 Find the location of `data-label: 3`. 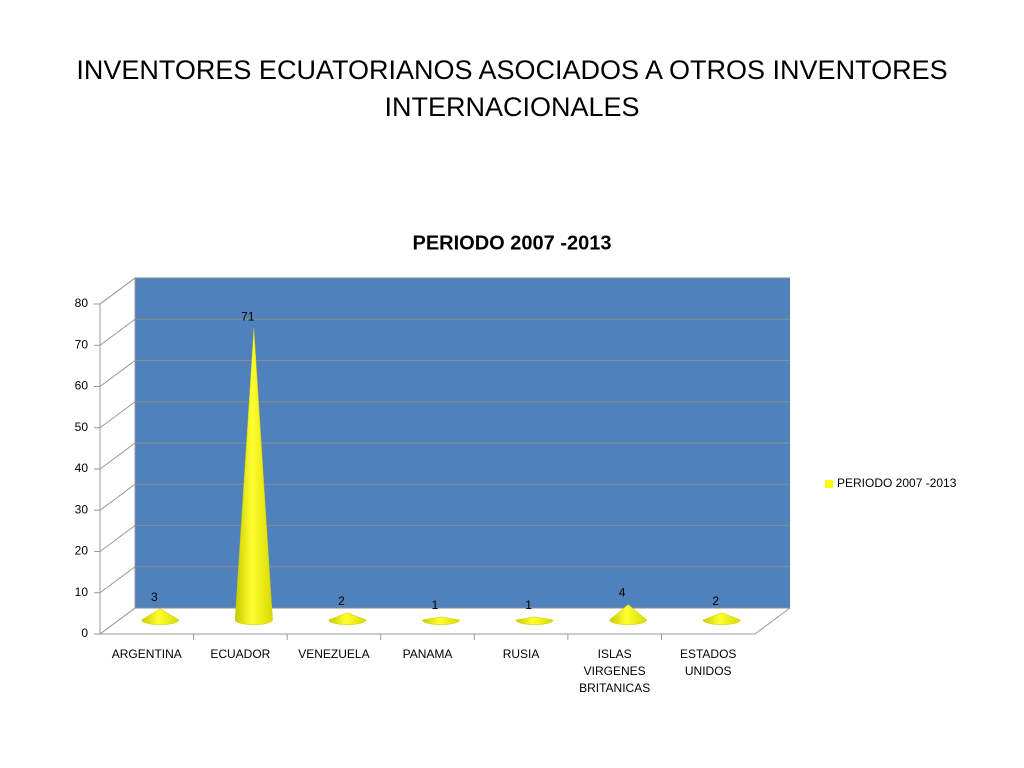

data-label: 3 is located at coordinates (154, 597).